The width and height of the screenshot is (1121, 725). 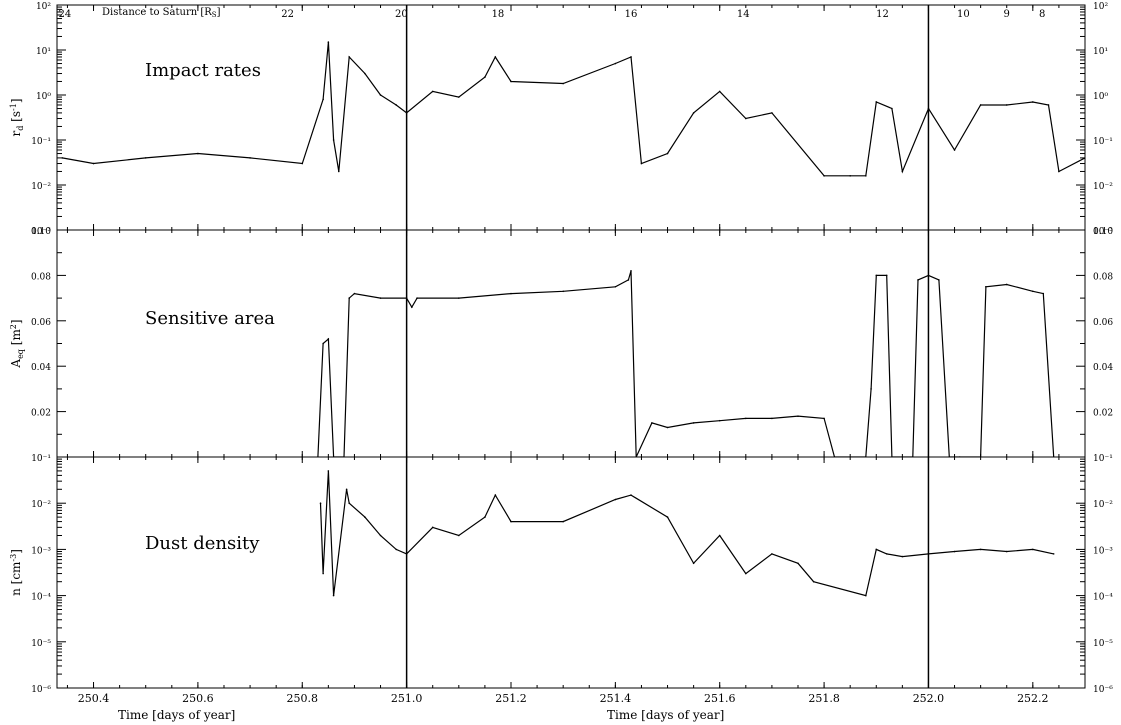 I want to click on top-tick-label: 10, so click(x=963, y=14).